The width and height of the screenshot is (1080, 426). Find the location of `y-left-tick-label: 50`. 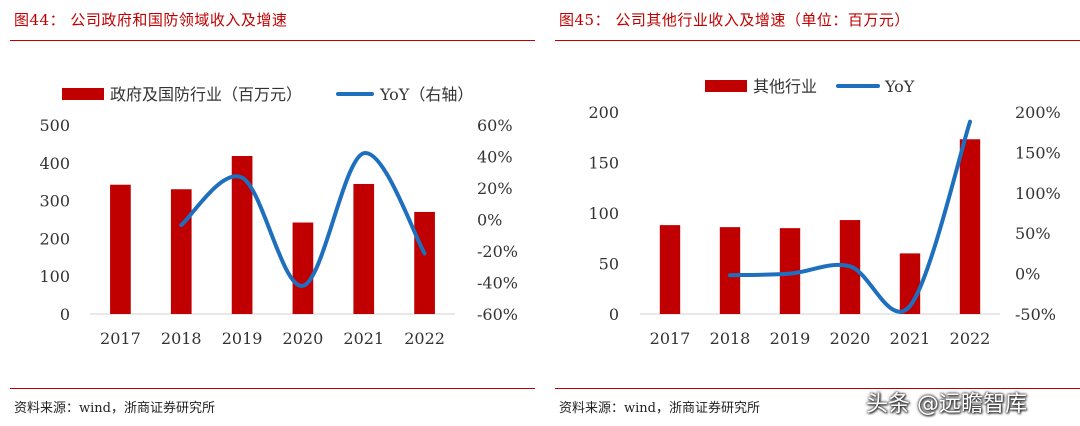

y-left-tick-label: 50 is located at coordinates (609, 264).